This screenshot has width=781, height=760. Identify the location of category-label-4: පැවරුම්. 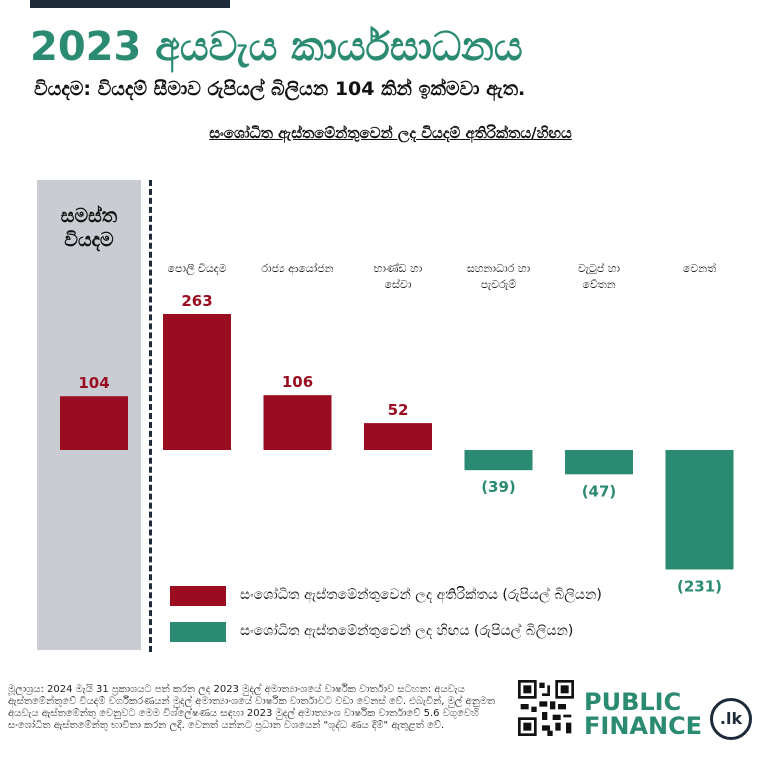
(499, 284).